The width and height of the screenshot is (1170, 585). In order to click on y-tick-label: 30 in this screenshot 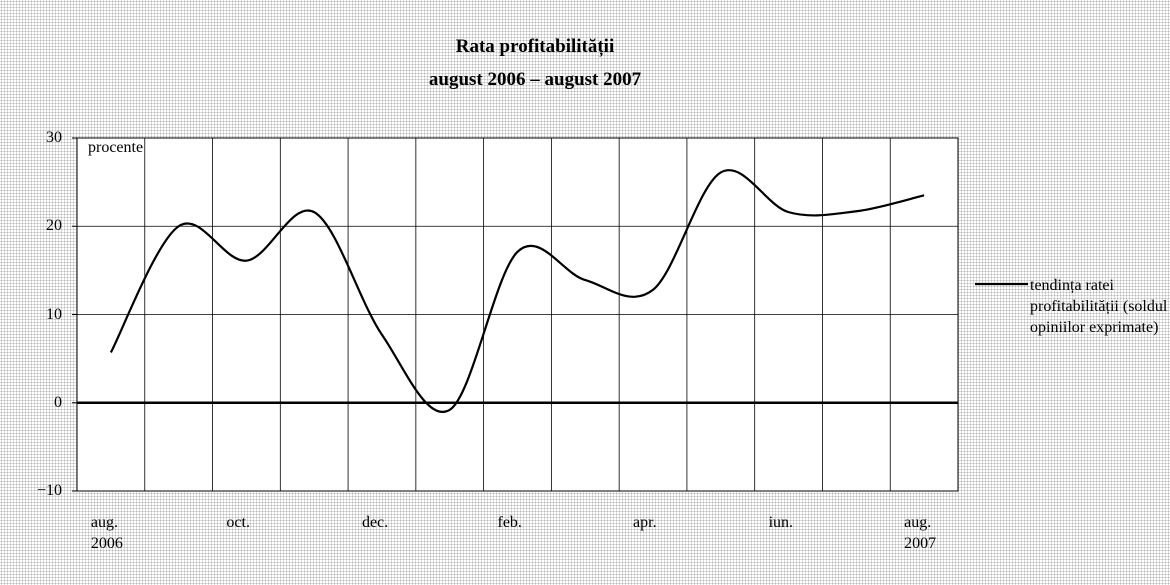, I will do `click(54, 137)`.